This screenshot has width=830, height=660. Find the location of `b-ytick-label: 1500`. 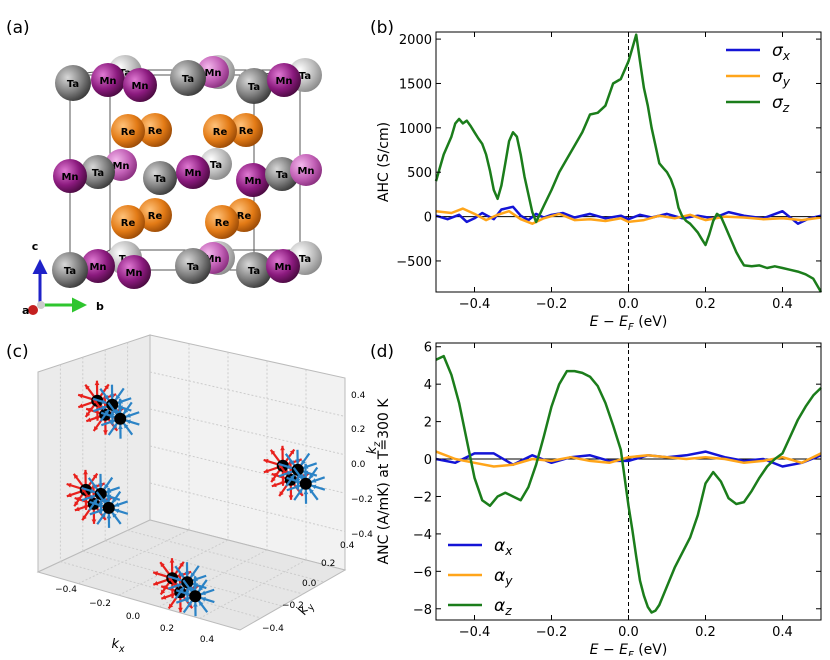

b-ytick-label: 1500 is located at coordinates (415, 84).